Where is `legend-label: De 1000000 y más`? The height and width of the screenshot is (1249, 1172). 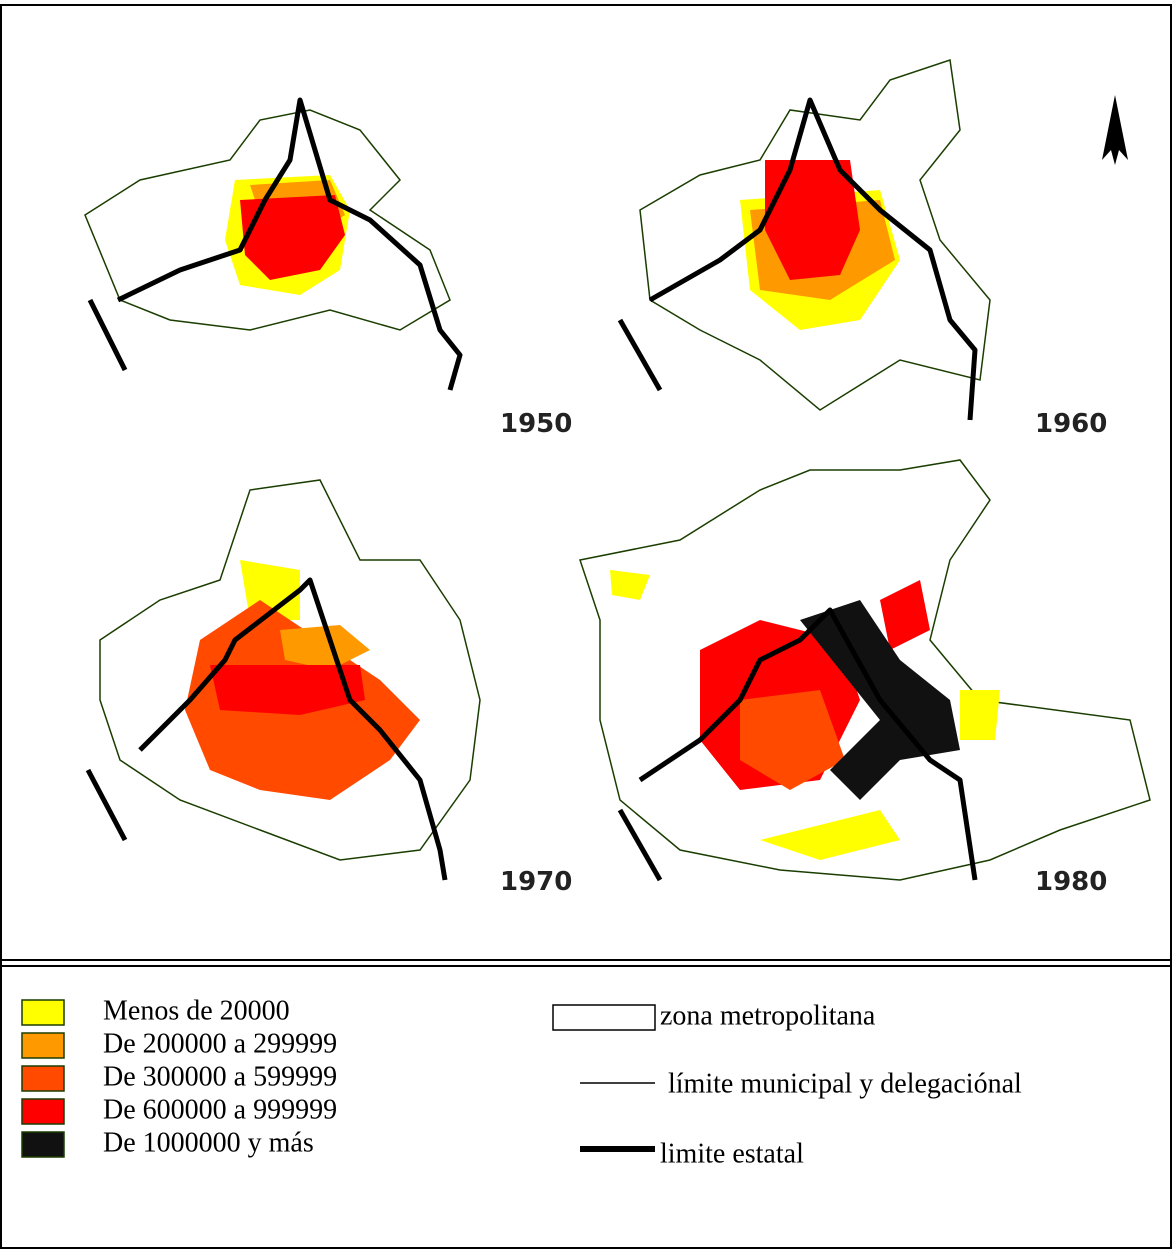
legend-label: De 1000000 y más is located at coordinates (208, 1142).